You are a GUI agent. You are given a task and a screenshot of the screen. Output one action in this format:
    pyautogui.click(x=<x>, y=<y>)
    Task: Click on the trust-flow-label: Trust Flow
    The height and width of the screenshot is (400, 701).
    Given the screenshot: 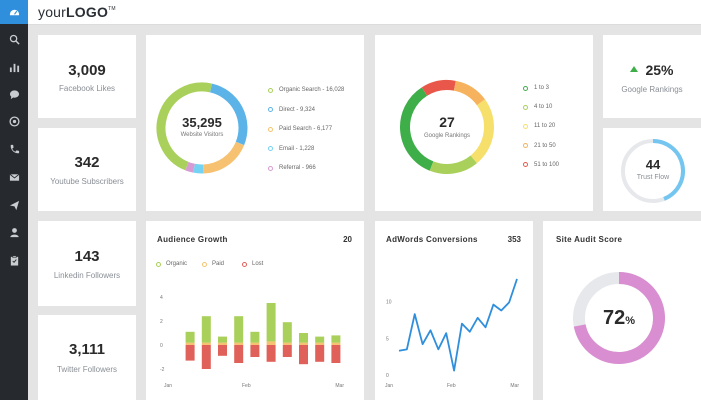 What is the action you would take?
    pyautogui.click(x=653, y=177)
    